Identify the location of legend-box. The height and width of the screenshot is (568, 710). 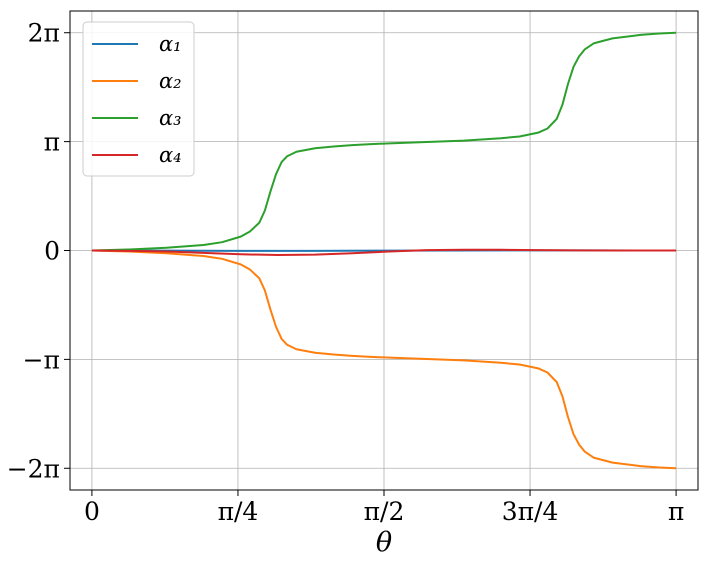
(138, 99).